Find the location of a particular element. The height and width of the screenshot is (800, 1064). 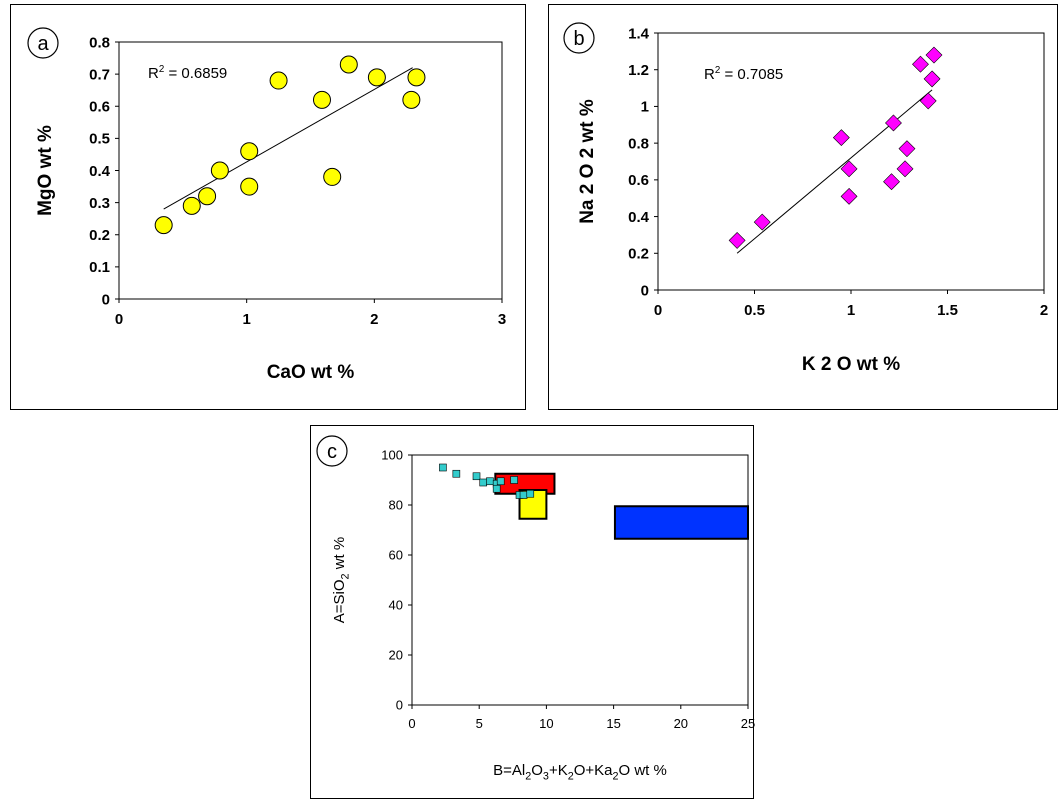

plot-area-b is located at coordinates (851, 161).